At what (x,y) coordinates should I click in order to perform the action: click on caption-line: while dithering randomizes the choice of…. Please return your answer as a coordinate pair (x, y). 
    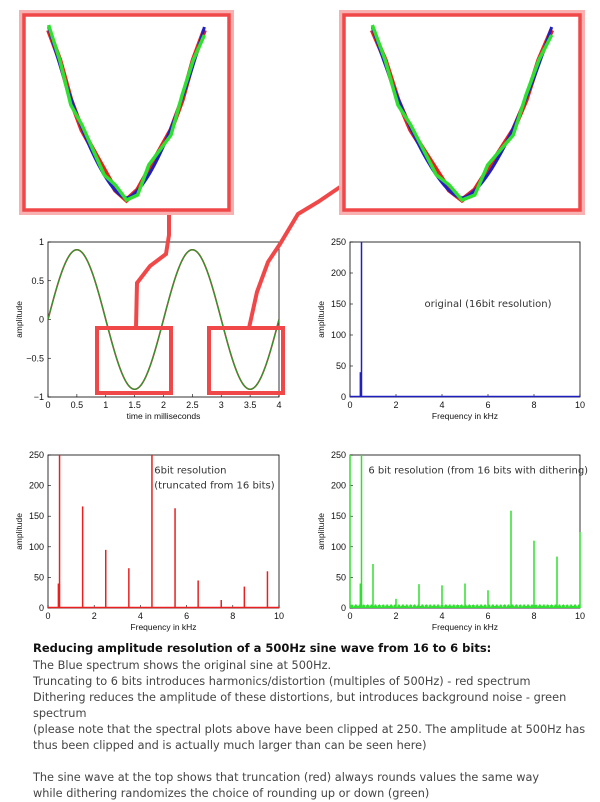
    Looking at the image, I should click on (231, 793).